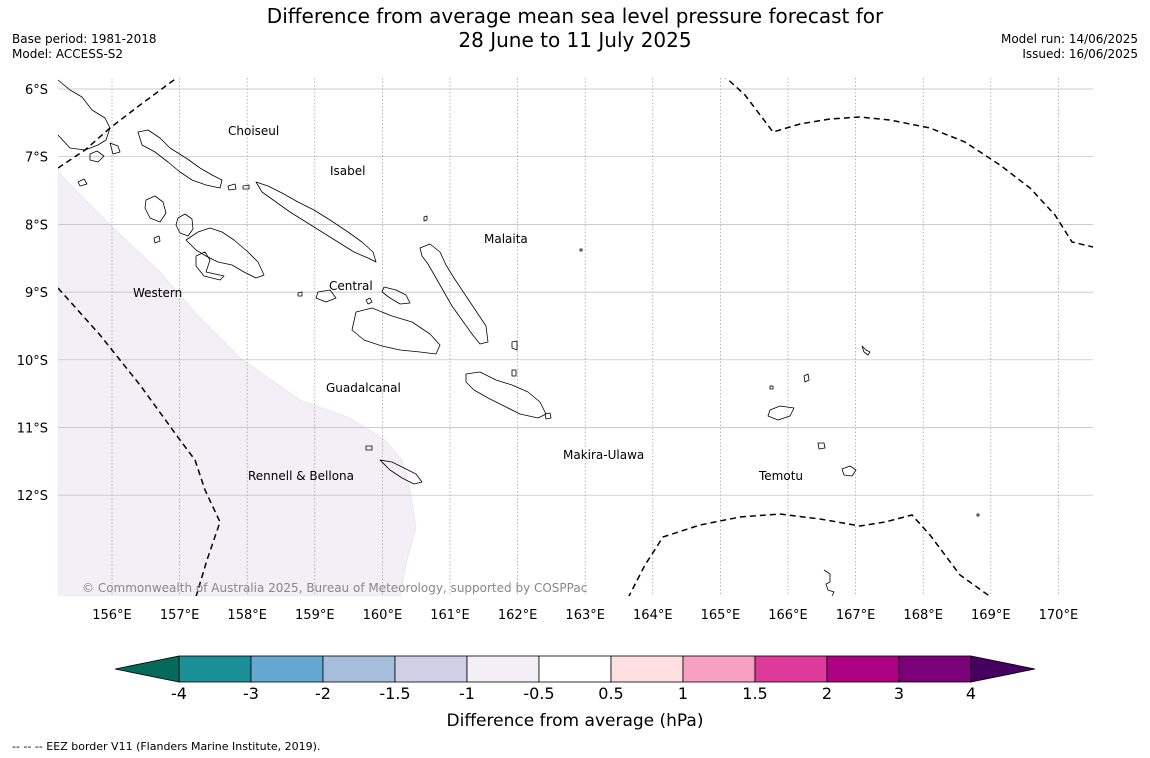  I want to click on longitude-label: 164°E, so click(653, 615).